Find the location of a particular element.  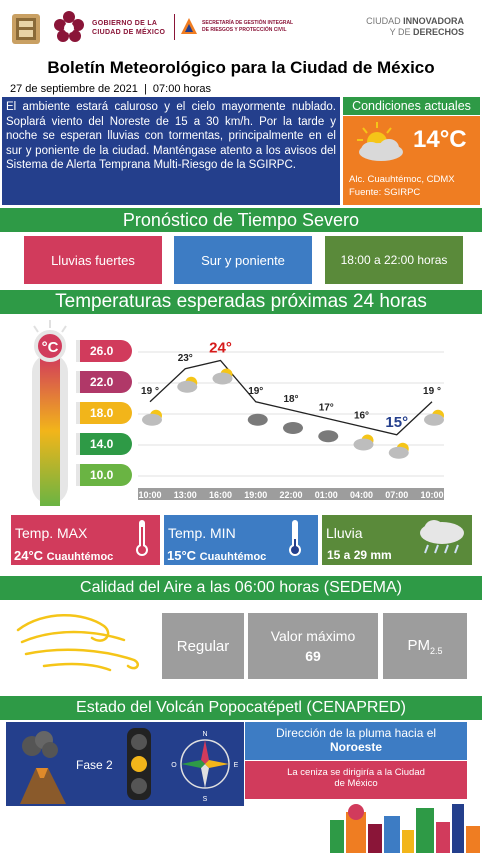

compass-o: O is located at coordinates (174, 765).